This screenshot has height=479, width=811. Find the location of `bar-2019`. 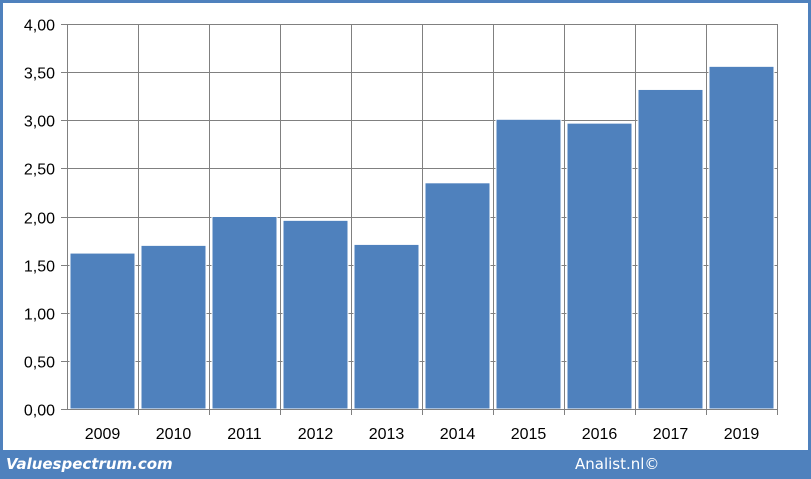

bar-2019 is located at coordinates (741, 237).